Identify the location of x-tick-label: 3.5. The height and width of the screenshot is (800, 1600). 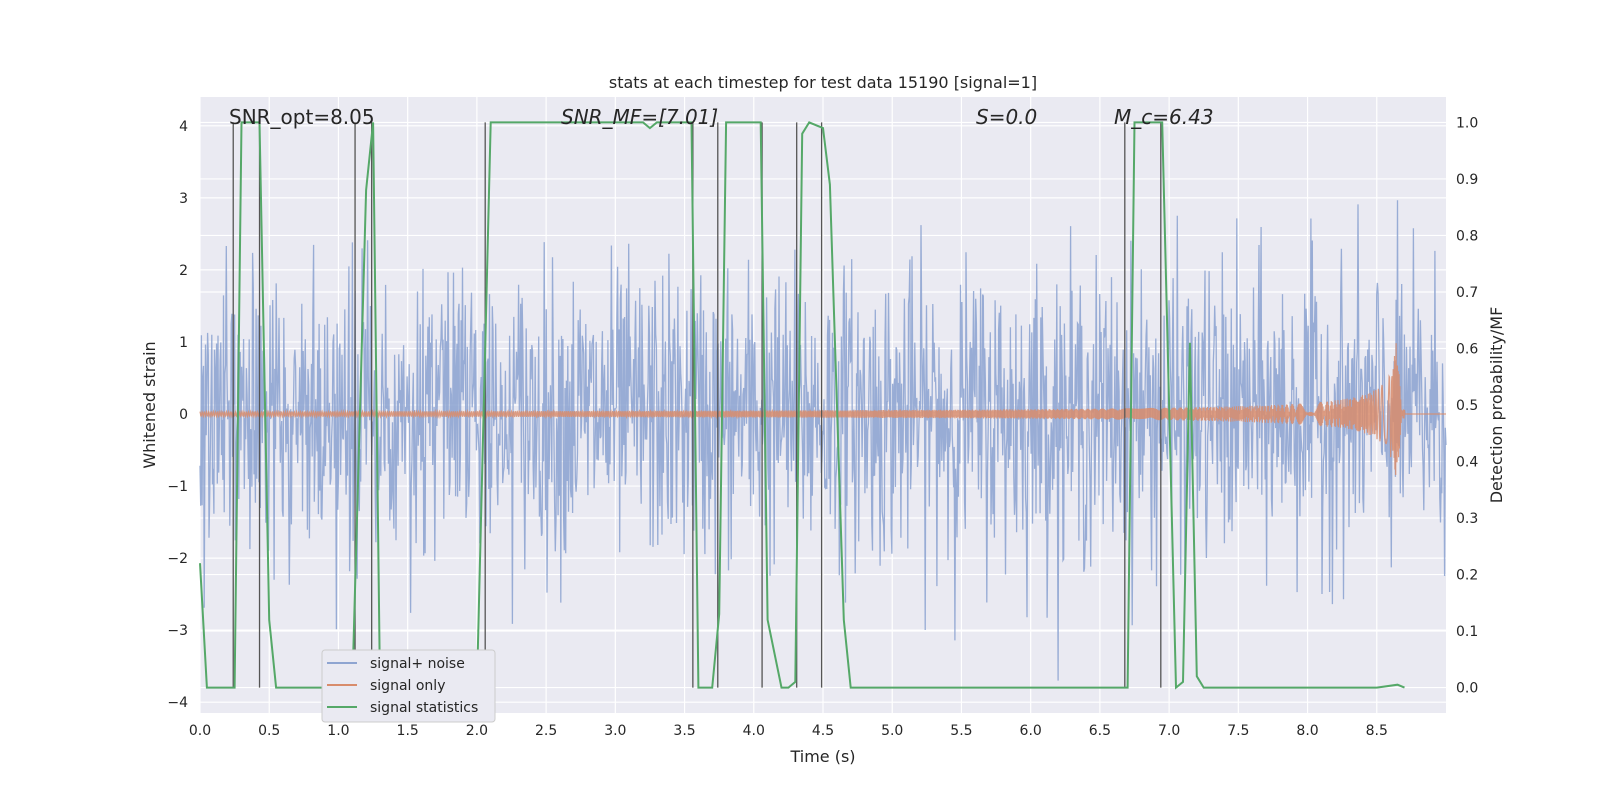
(684, 731).